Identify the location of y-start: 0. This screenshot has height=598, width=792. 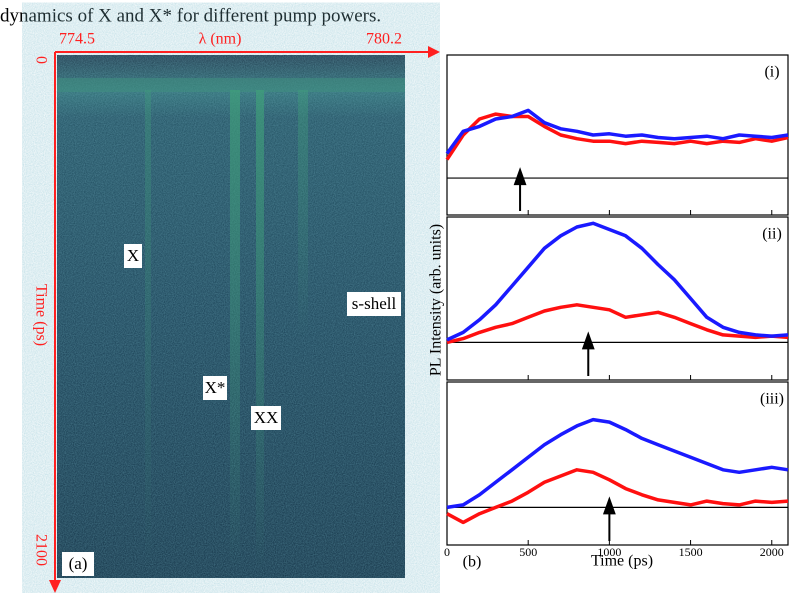
(40, 60).